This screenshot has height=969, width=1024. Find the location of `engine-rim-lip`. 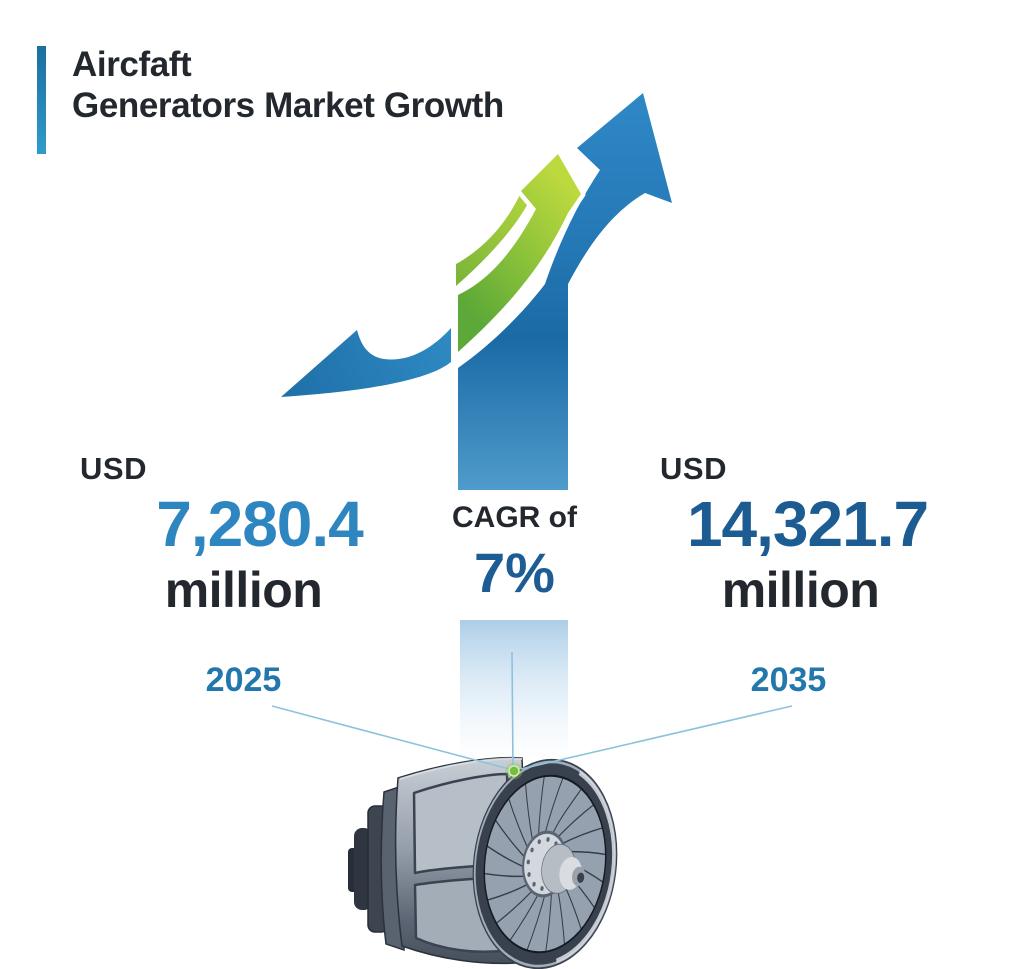

engine-rim-lip is located at coordinates (545, 864).